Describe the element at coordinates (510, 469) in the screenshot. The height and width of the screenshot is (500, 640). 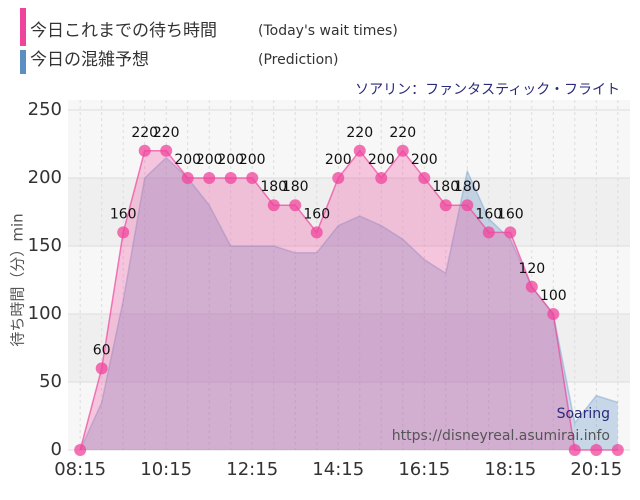
I see `x-tick-label: 18:15` at that location.